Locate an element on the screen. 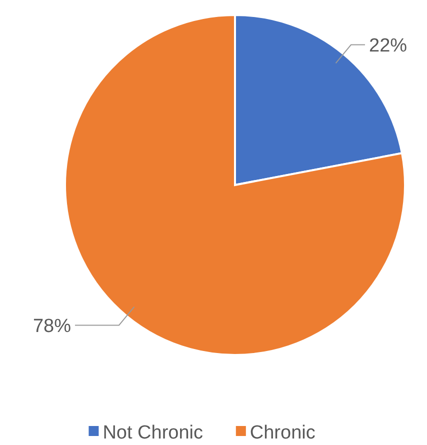 The width and height of the screenshot is (427, 445). data-label: 22% is located at coordinates (388, 45).